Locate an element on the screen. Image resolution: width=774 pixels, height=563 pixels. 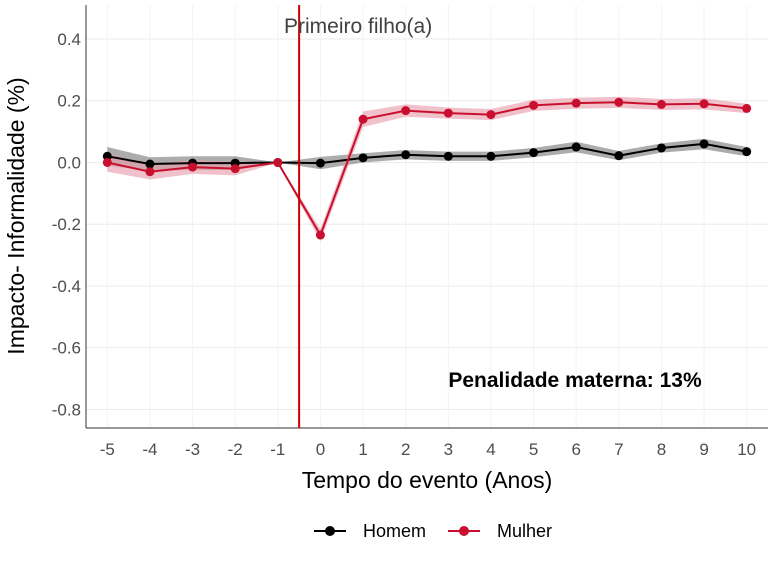
x-tick-label: 2 is located at coordinates (405, 449).